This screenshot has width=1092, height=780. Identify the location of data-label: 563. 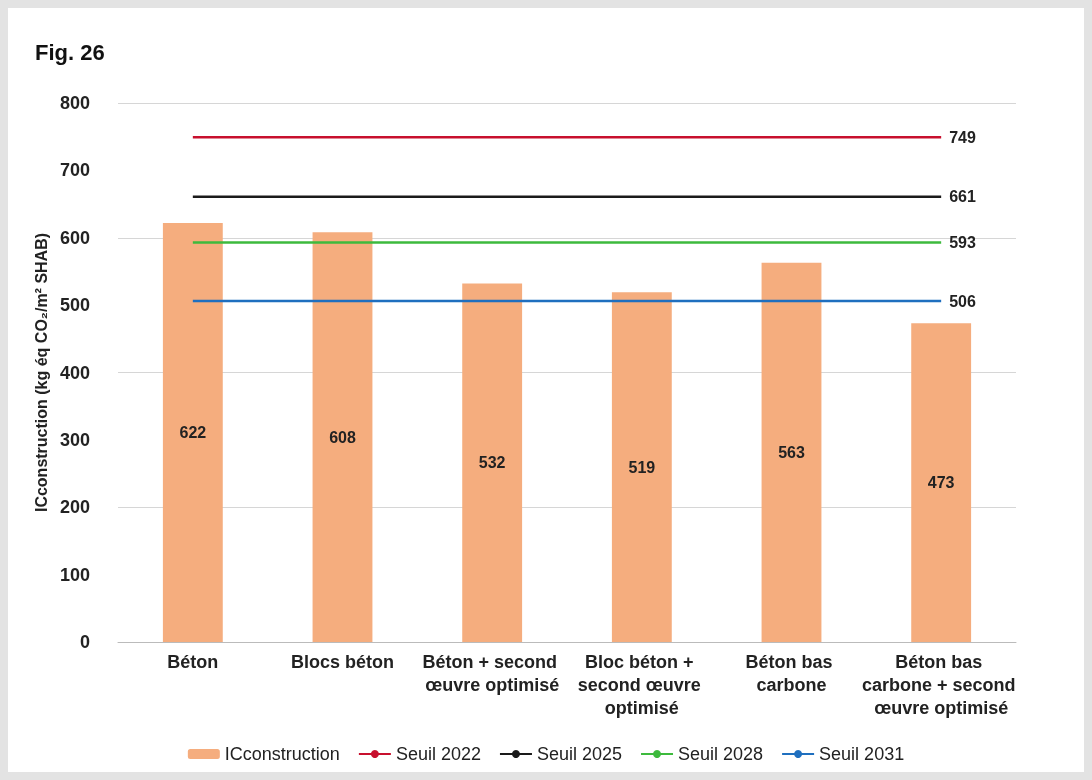
(791, 452).